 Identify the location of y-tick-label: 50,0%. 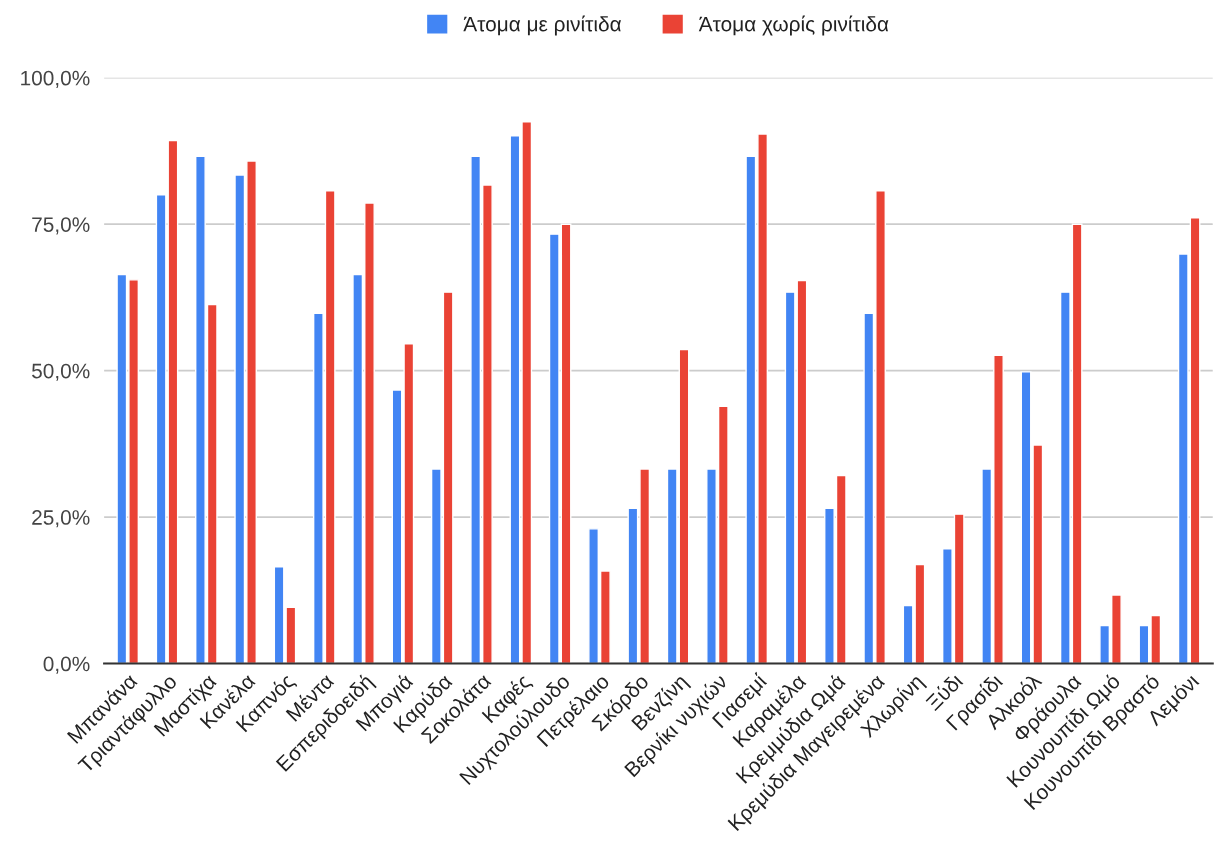
(61, 372).